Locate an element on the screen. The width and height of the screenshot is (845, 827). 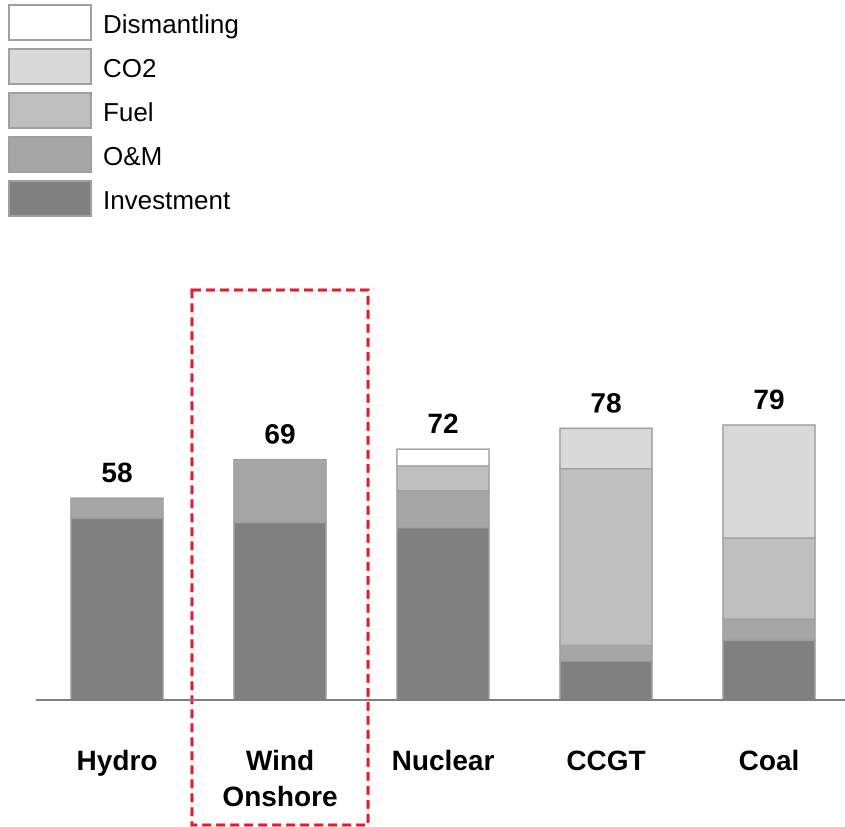
annotation: 69 is located at coordinates (280, 434).